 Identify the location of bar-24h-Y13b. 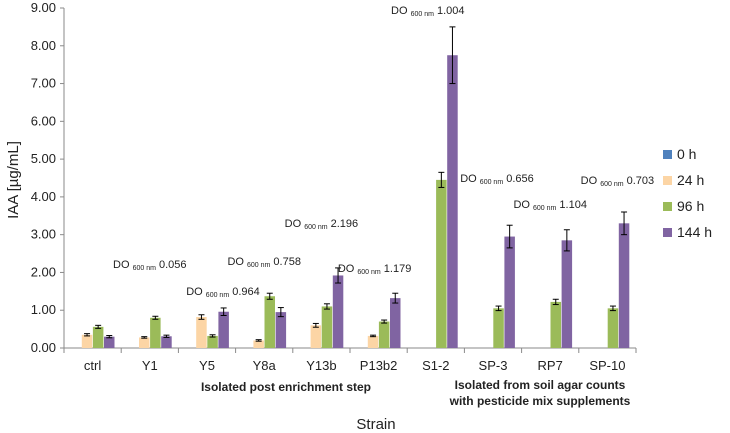
(316, 336).